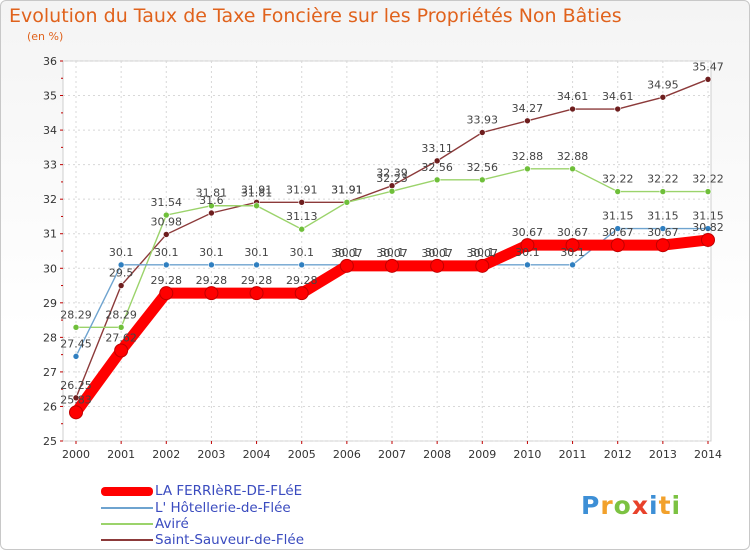 This screenshot has height=550, width=750. Describe the element at coordinates (676, 505) in the screenshot. I see `logo-letter: i` at that location.